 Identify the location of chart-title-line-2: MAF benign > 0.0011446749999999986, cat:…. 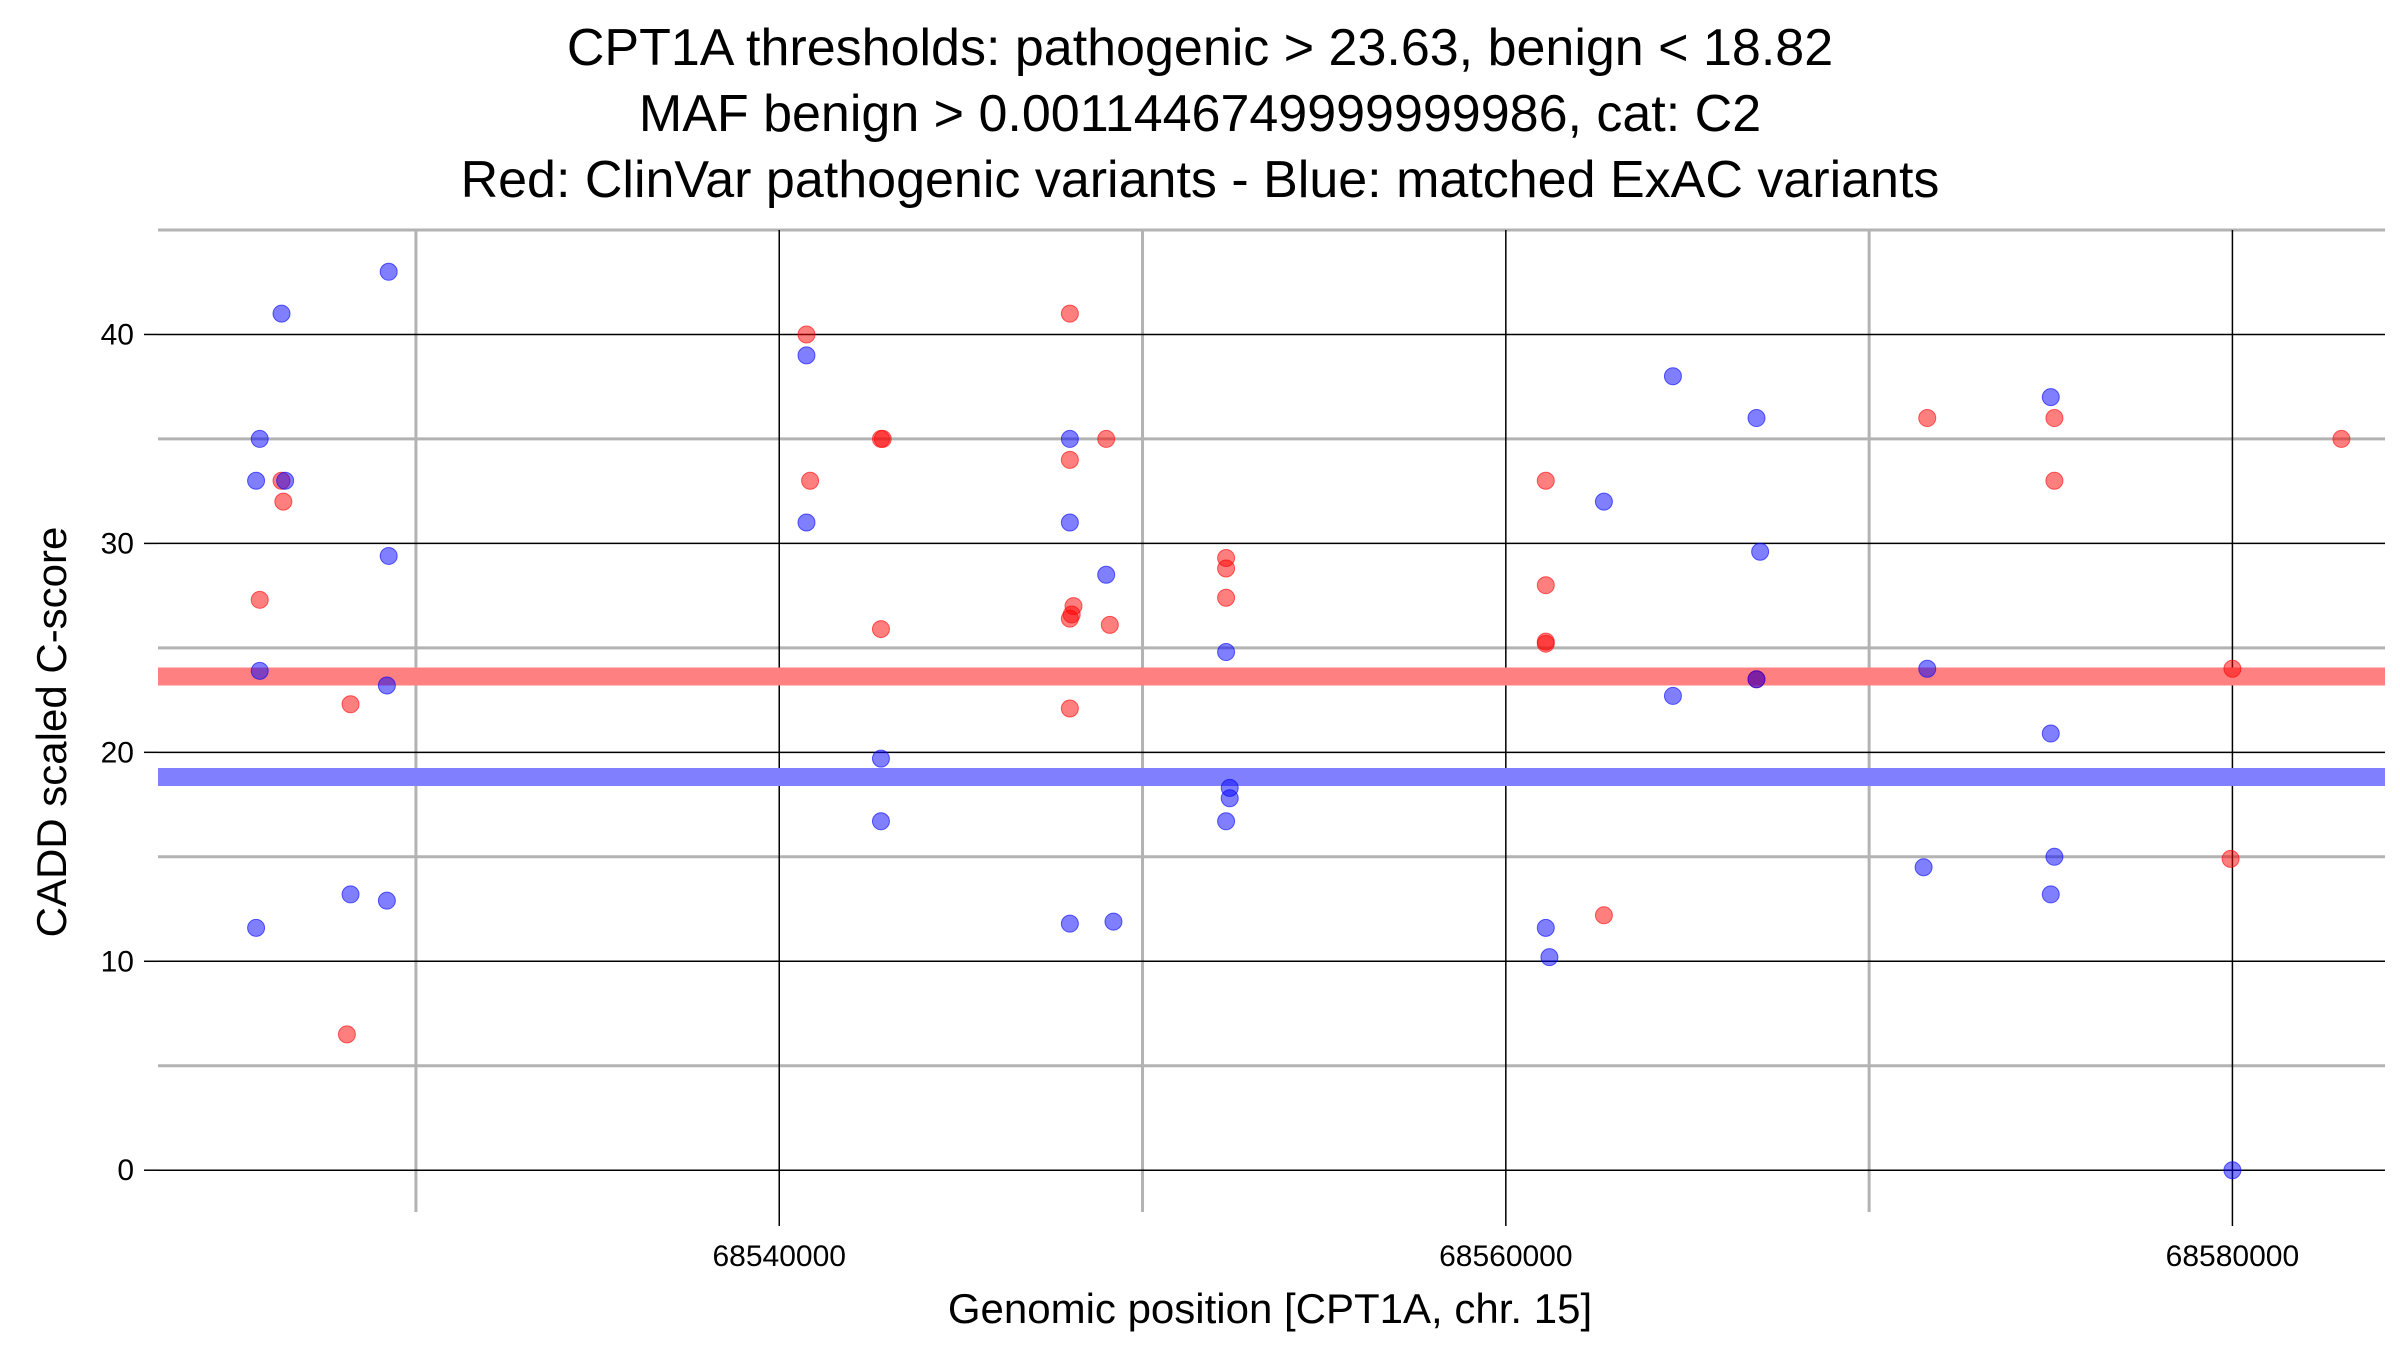
(1200, 114).